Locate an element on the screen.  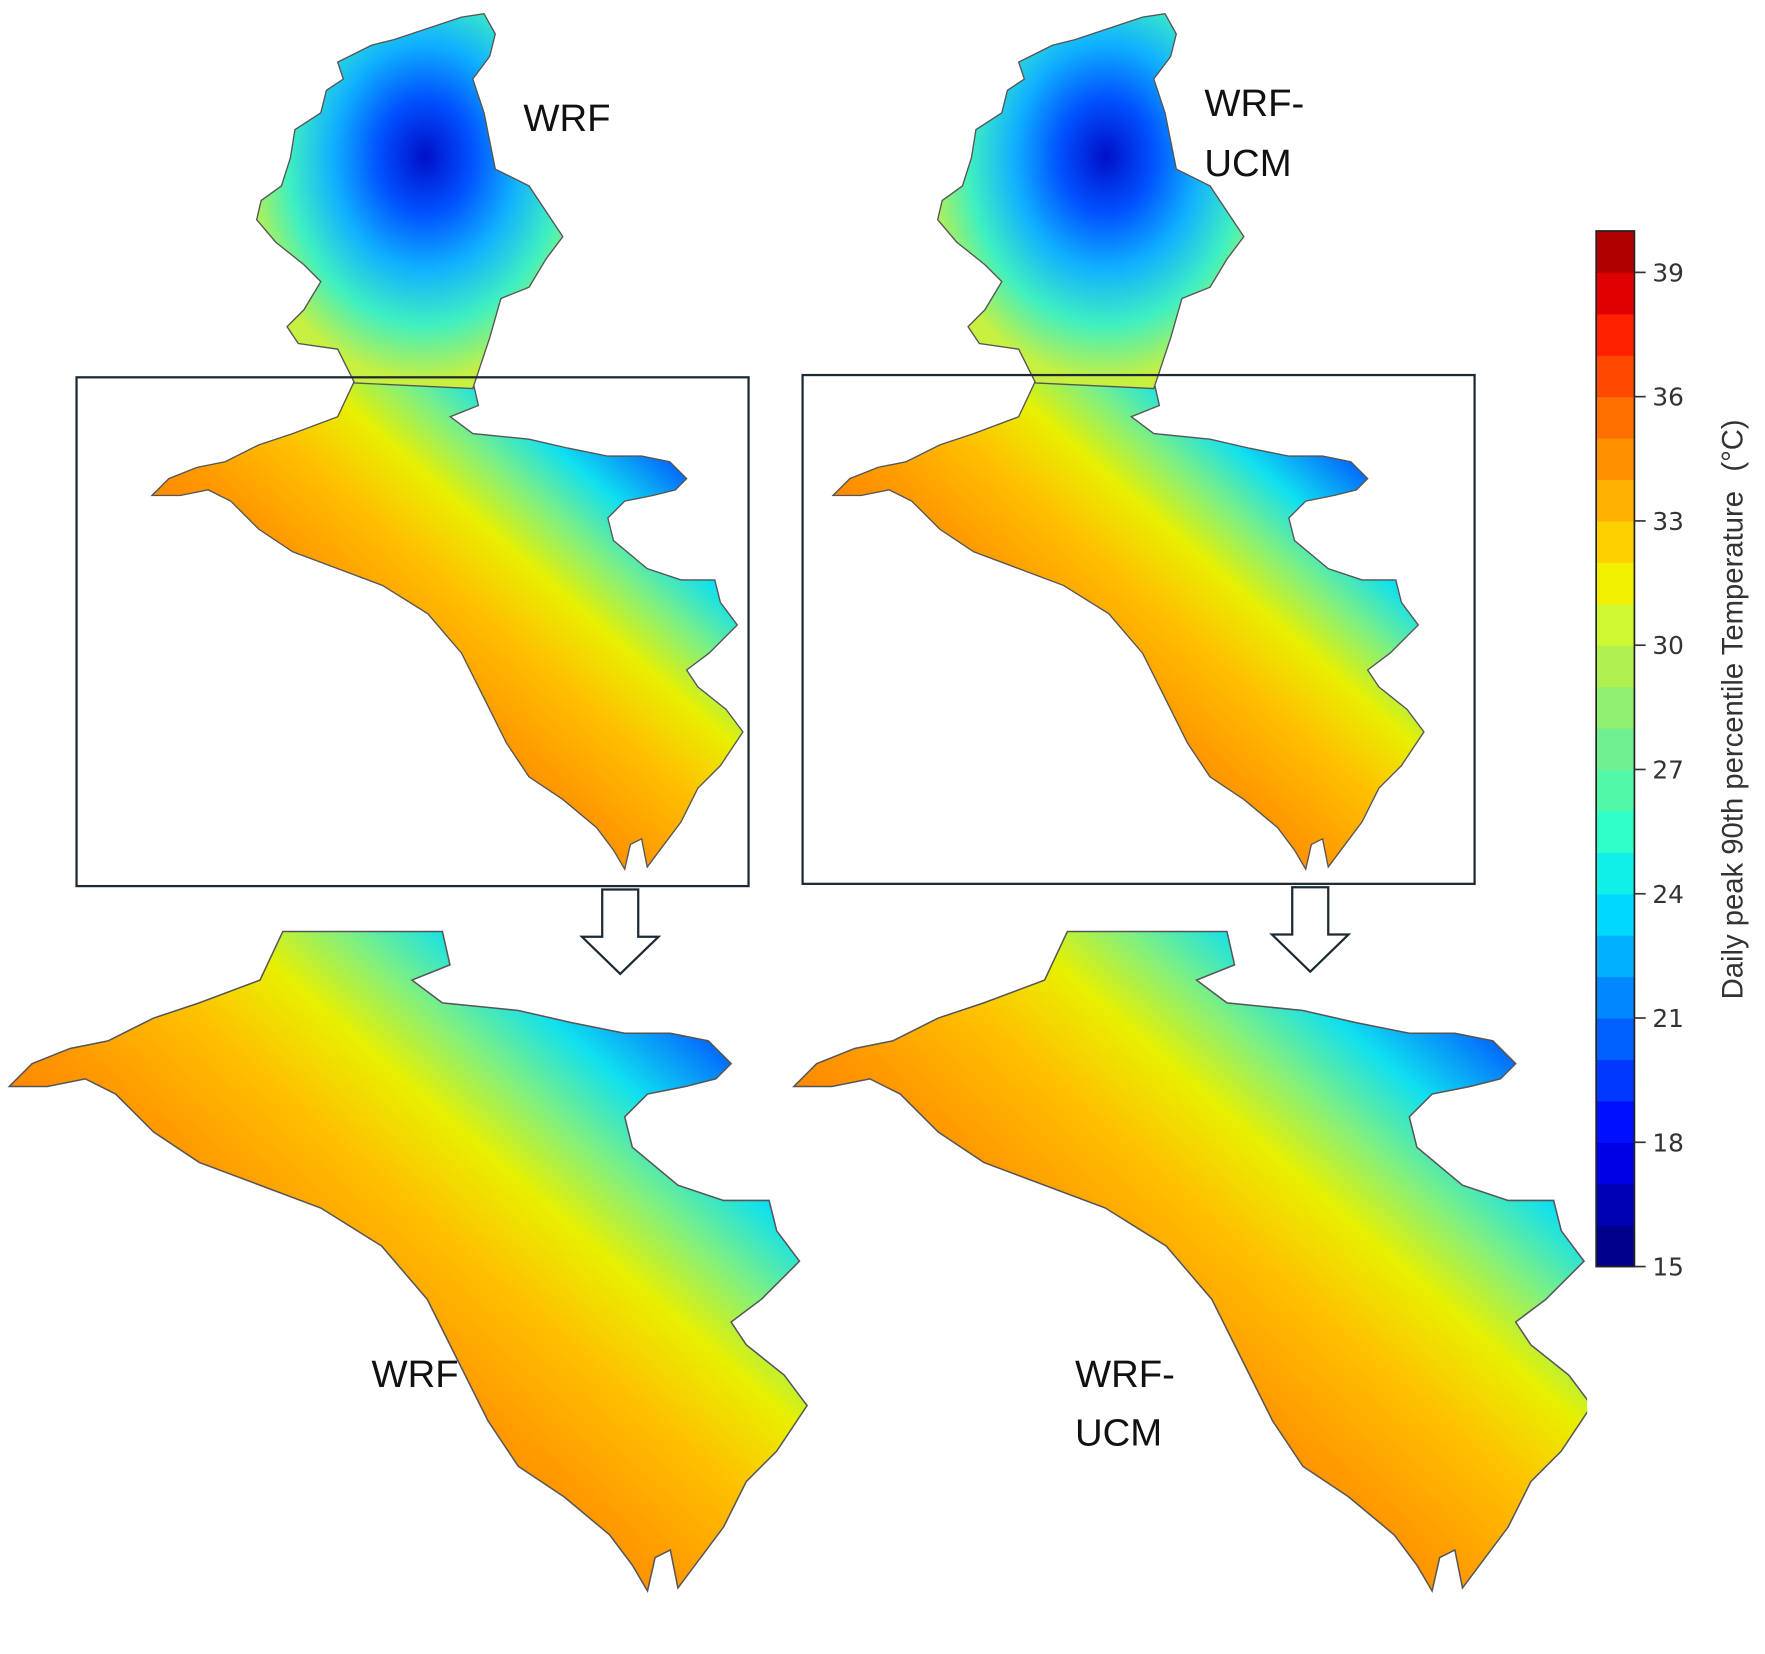
colorbar-frame is located at coordinates (1615, 749).